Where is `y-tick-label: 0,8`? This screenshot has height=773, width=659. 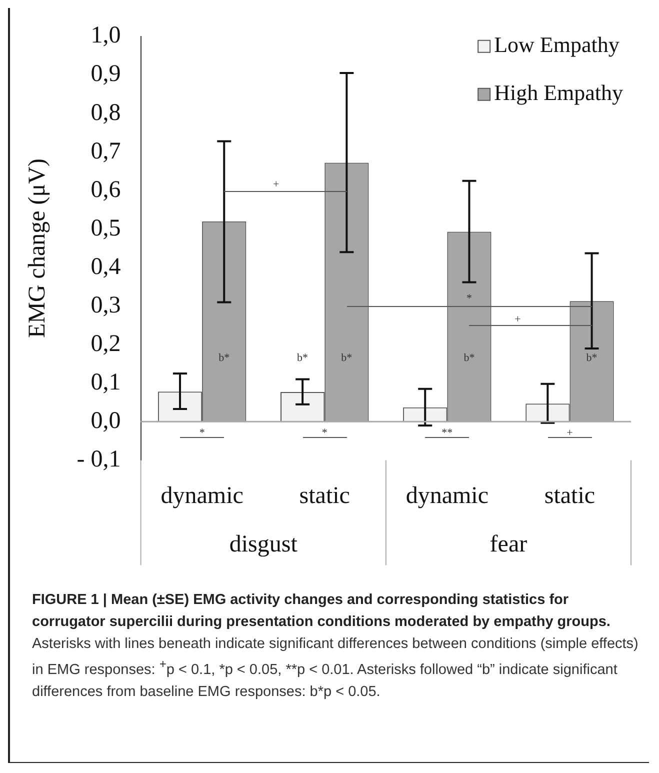 y-tick-label: 0,8 is located at coordinates (105, 113).